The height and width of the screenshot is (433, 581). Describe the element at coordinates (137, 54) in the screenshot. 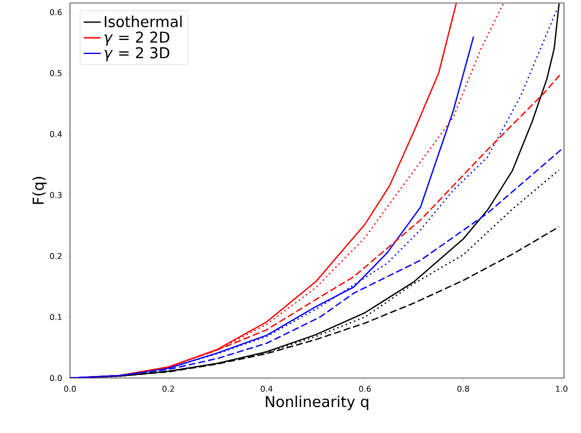

I see `legend-label: γ = 2 3D` at that location.